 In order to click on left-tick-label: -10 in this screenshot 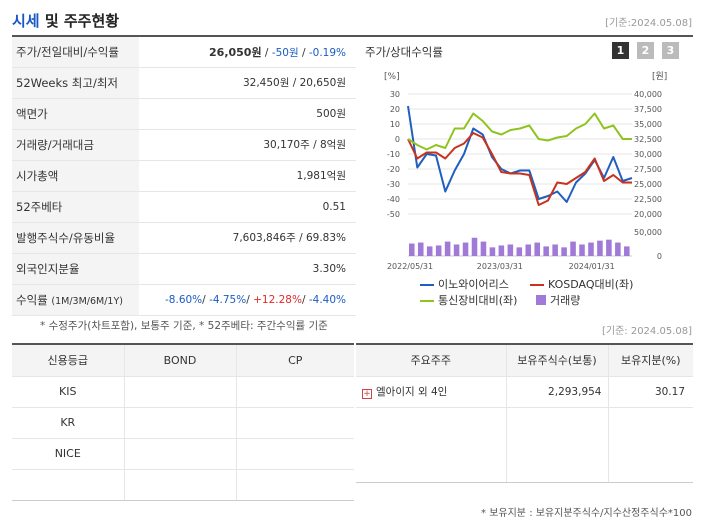, I will do `click(393, 154)`.